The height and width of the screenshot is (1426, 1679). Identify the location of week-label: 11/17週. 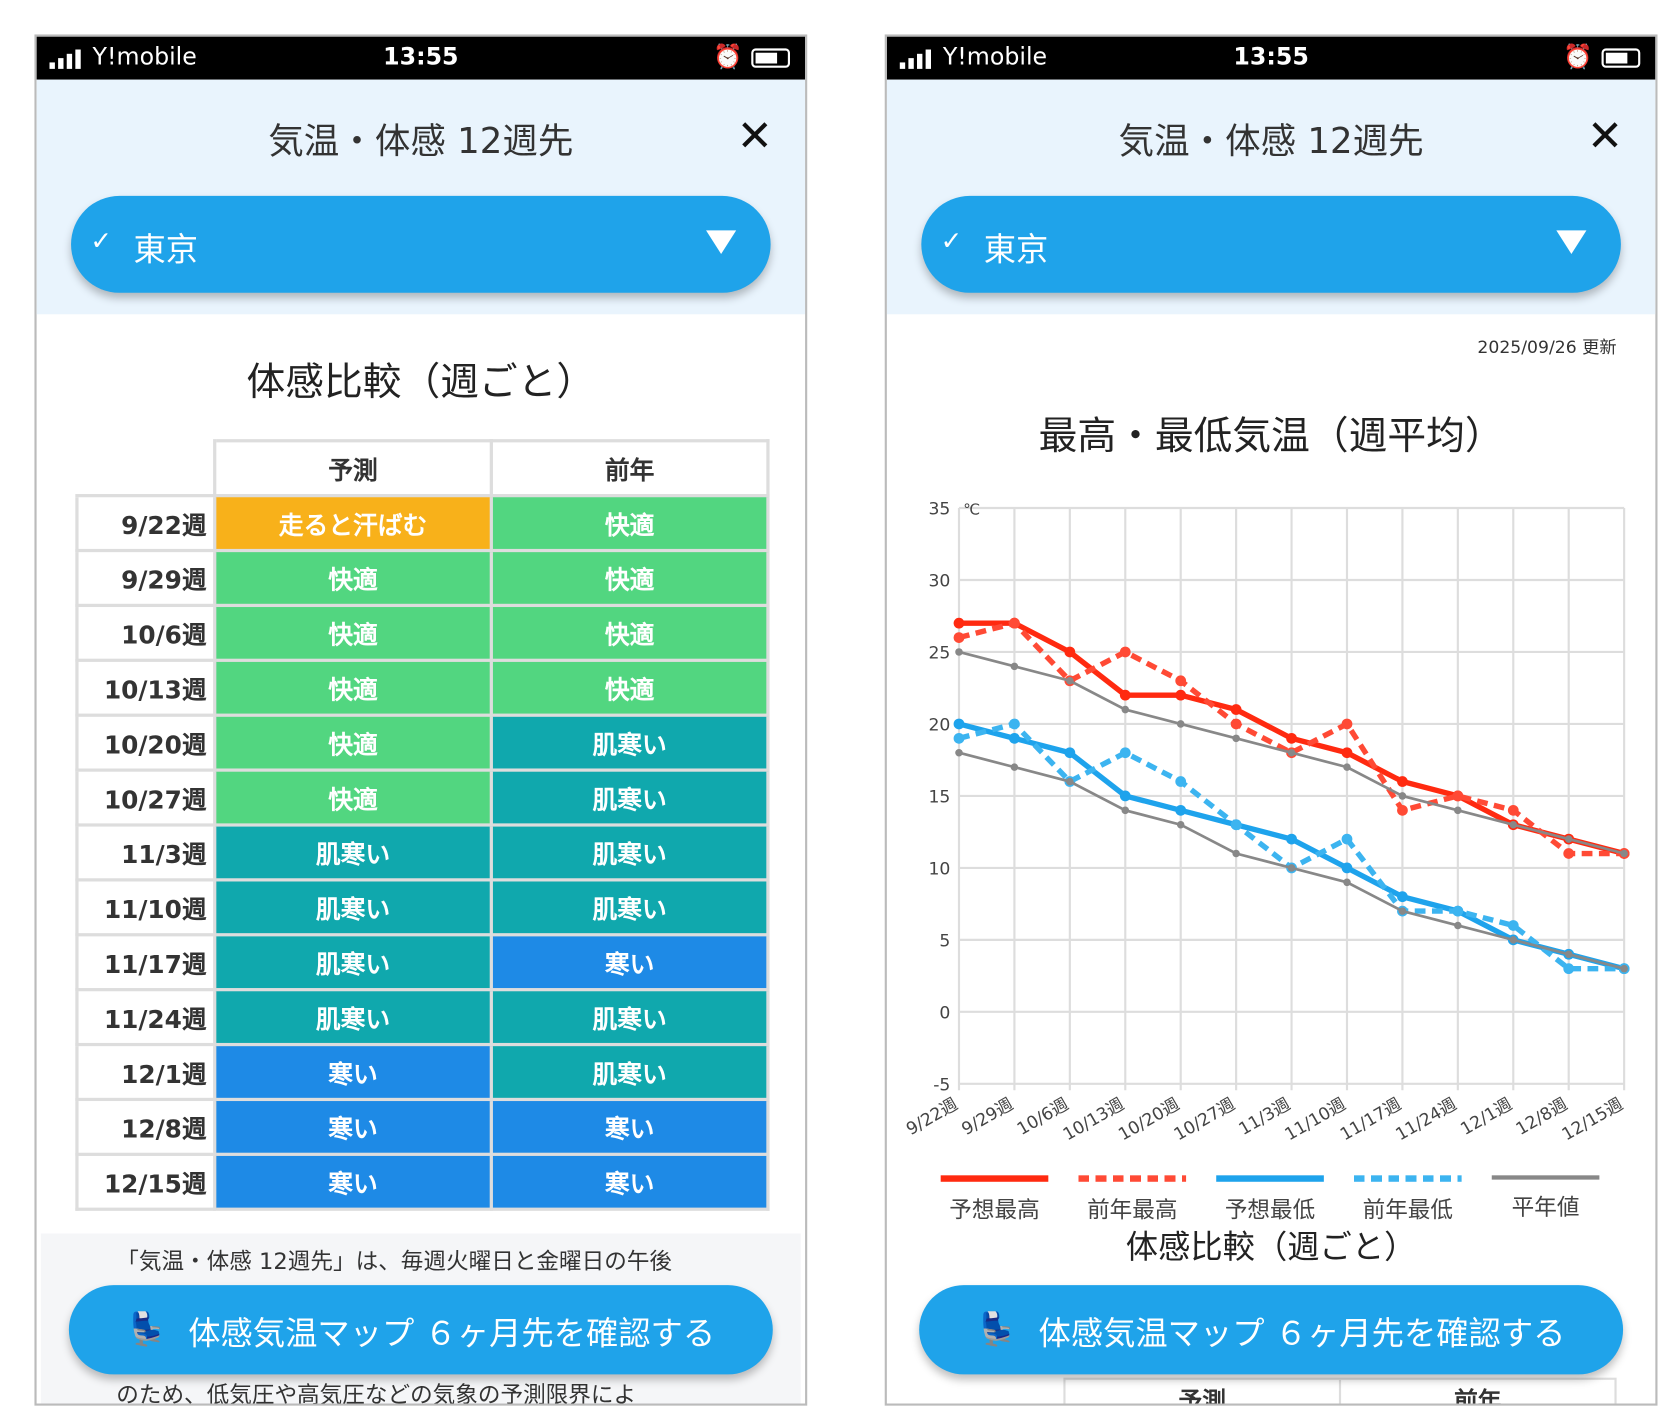
(146, 962).